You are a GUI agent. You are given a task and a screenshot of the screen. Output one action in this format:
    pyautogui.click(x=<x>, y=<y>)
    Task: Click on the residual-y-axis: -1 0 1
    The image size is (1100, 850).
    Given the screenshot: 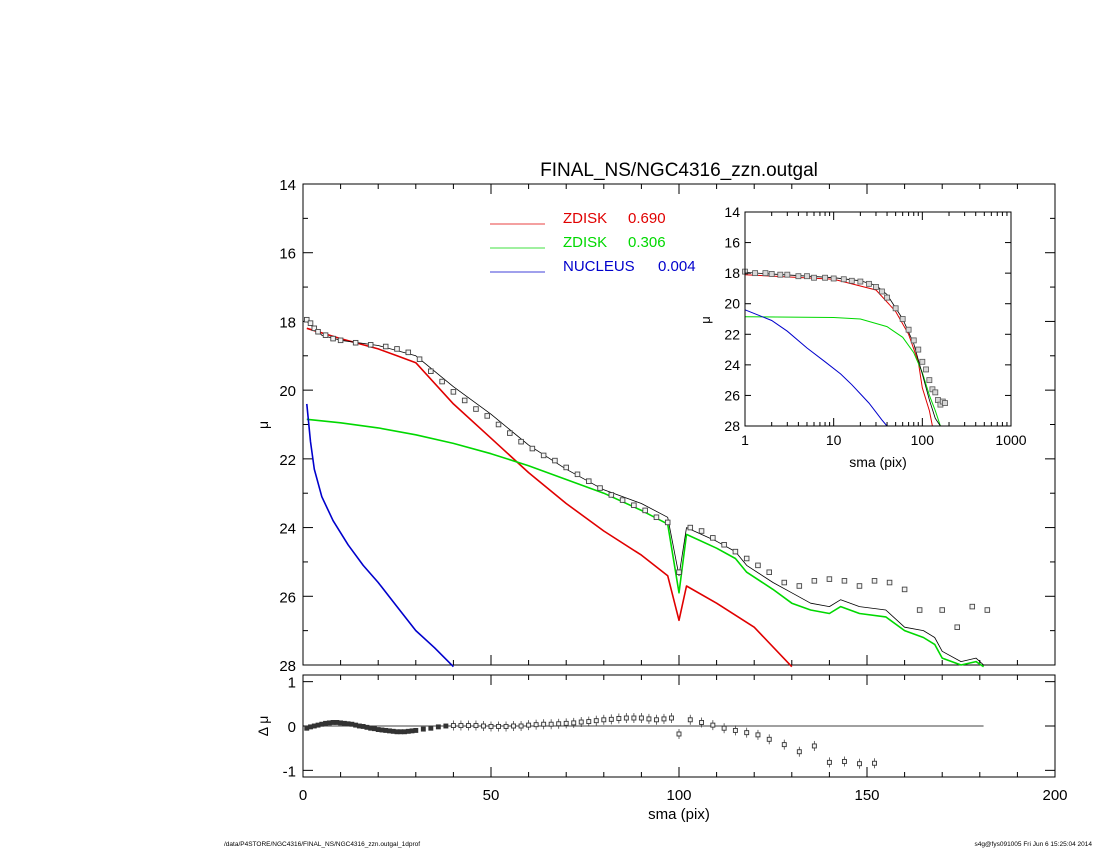 What is the action you would take?
    pyautogui.click(x=669, y=727)
    